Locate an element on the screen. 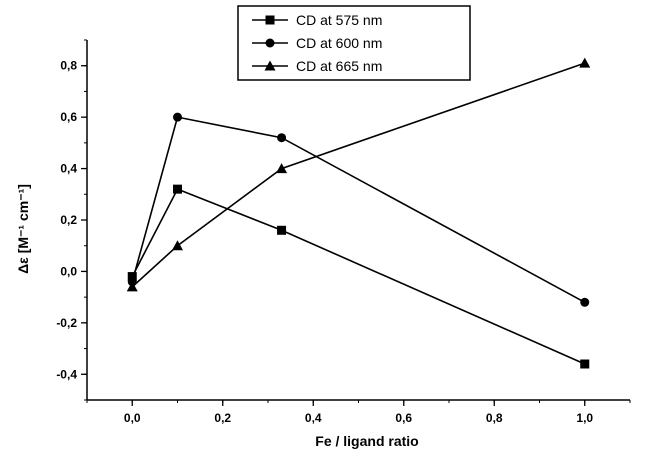  x-tick-label: 0,4 is located at coordinates (313, 418).